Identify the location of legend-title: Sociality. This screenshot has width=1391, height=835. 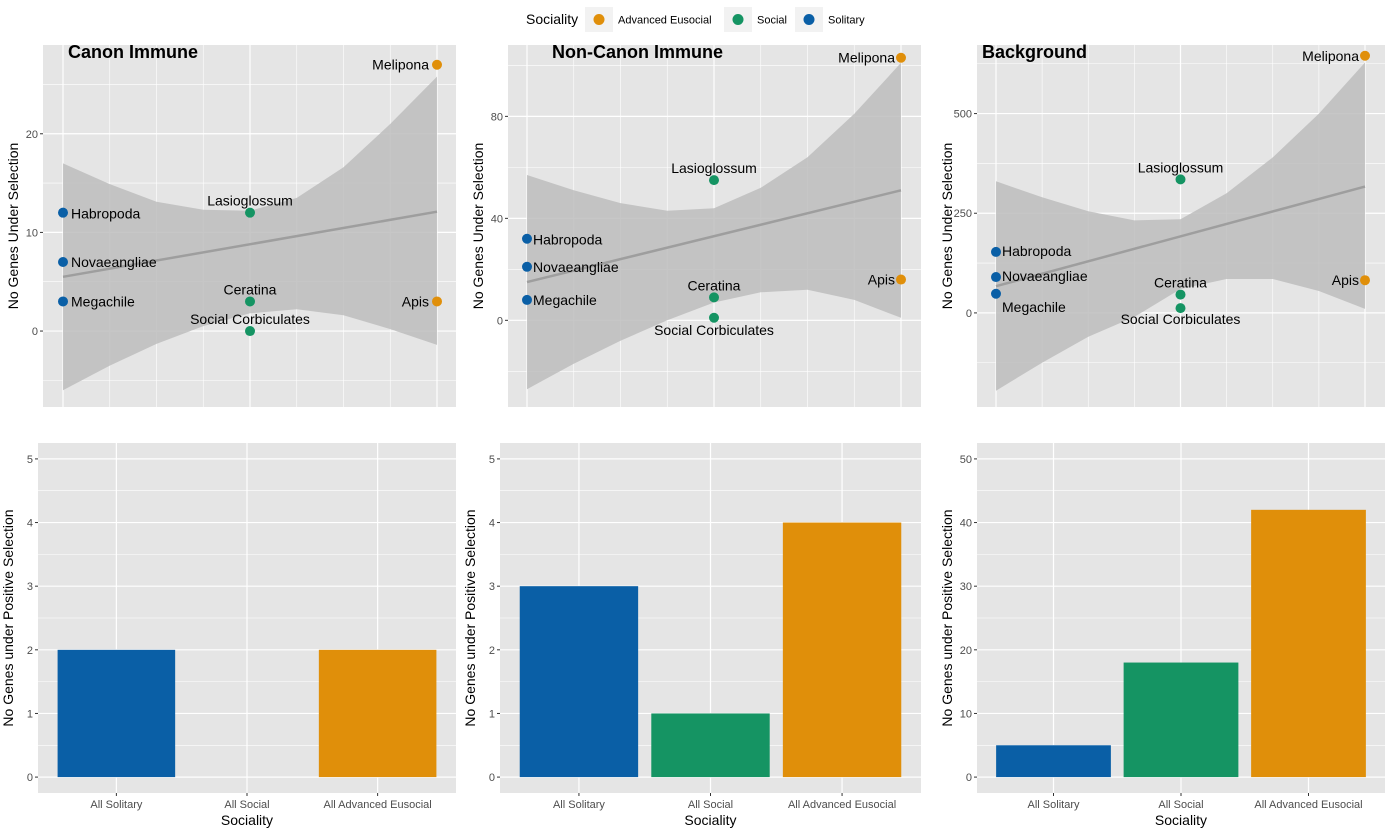
(552, 19).